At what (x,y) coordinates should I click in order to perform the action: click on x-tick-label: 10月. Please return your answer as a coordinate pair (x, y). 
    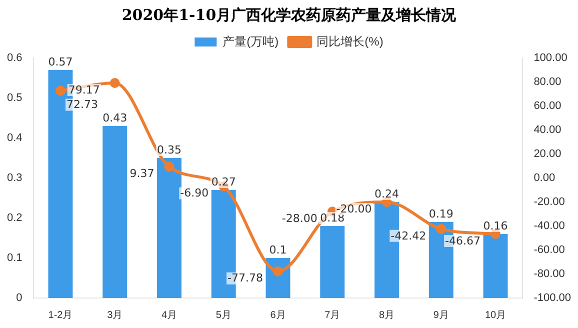
    Looking at the image, I should click on (495, 315).